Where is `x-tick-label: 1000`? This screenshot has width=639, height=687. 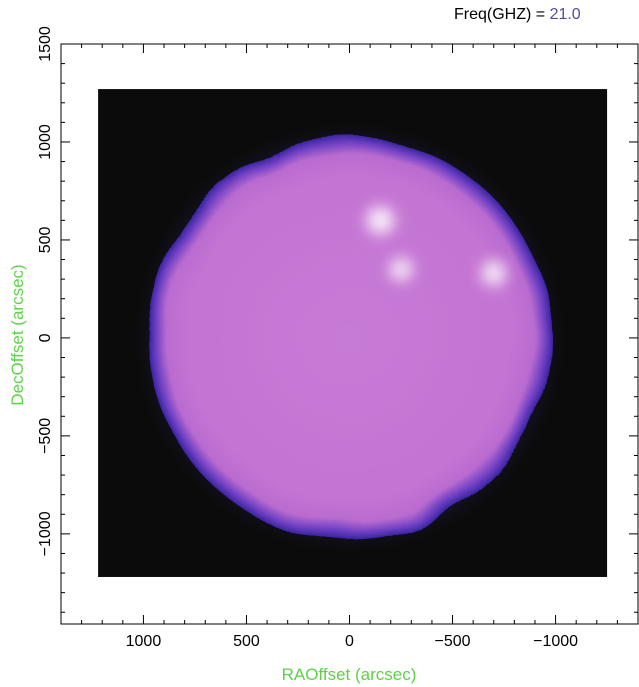
x-tick-label: 1000 is located at coordinates (144, 641).